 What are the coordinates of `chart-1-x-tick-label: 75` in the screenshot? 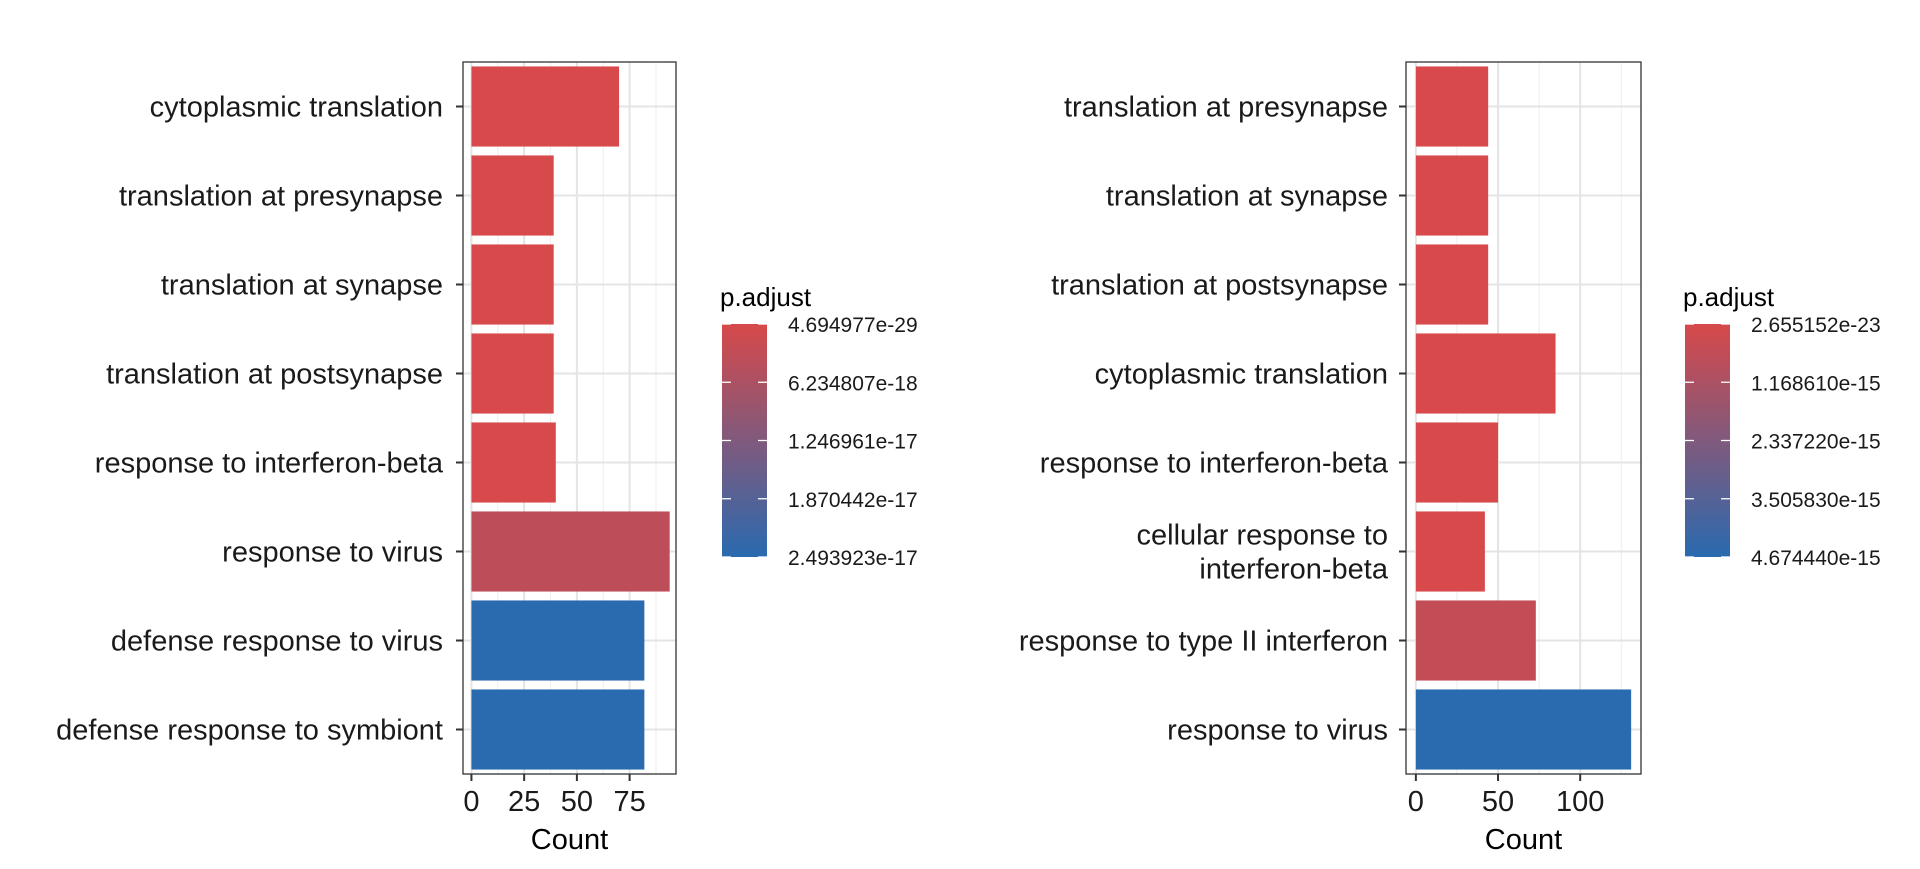 It's located at (629, 802).